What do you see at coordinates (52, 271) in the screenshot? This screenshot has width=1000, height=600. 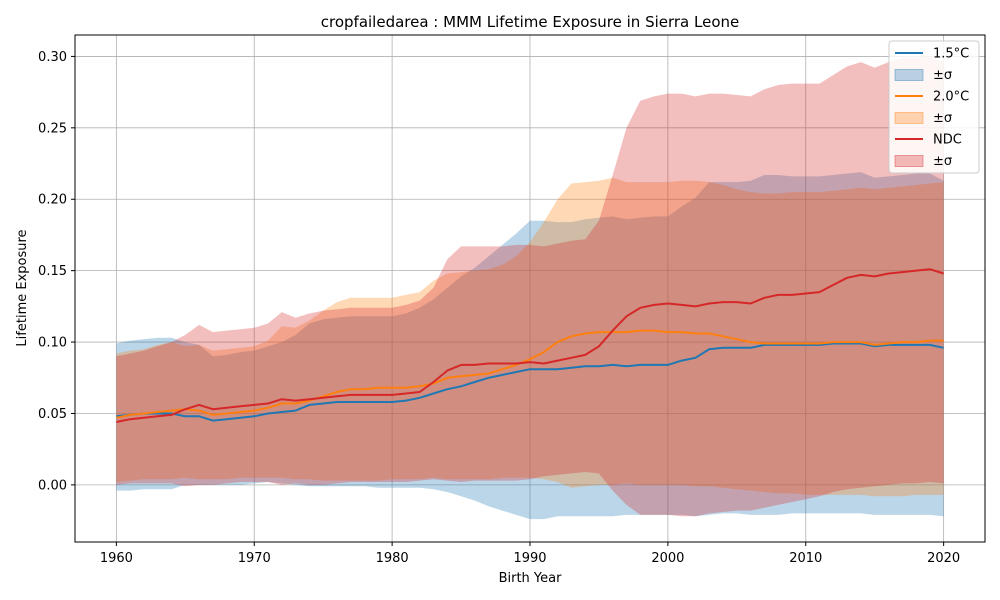 I see `y-tick-label: 0.15` at bounding box center [52, 271].